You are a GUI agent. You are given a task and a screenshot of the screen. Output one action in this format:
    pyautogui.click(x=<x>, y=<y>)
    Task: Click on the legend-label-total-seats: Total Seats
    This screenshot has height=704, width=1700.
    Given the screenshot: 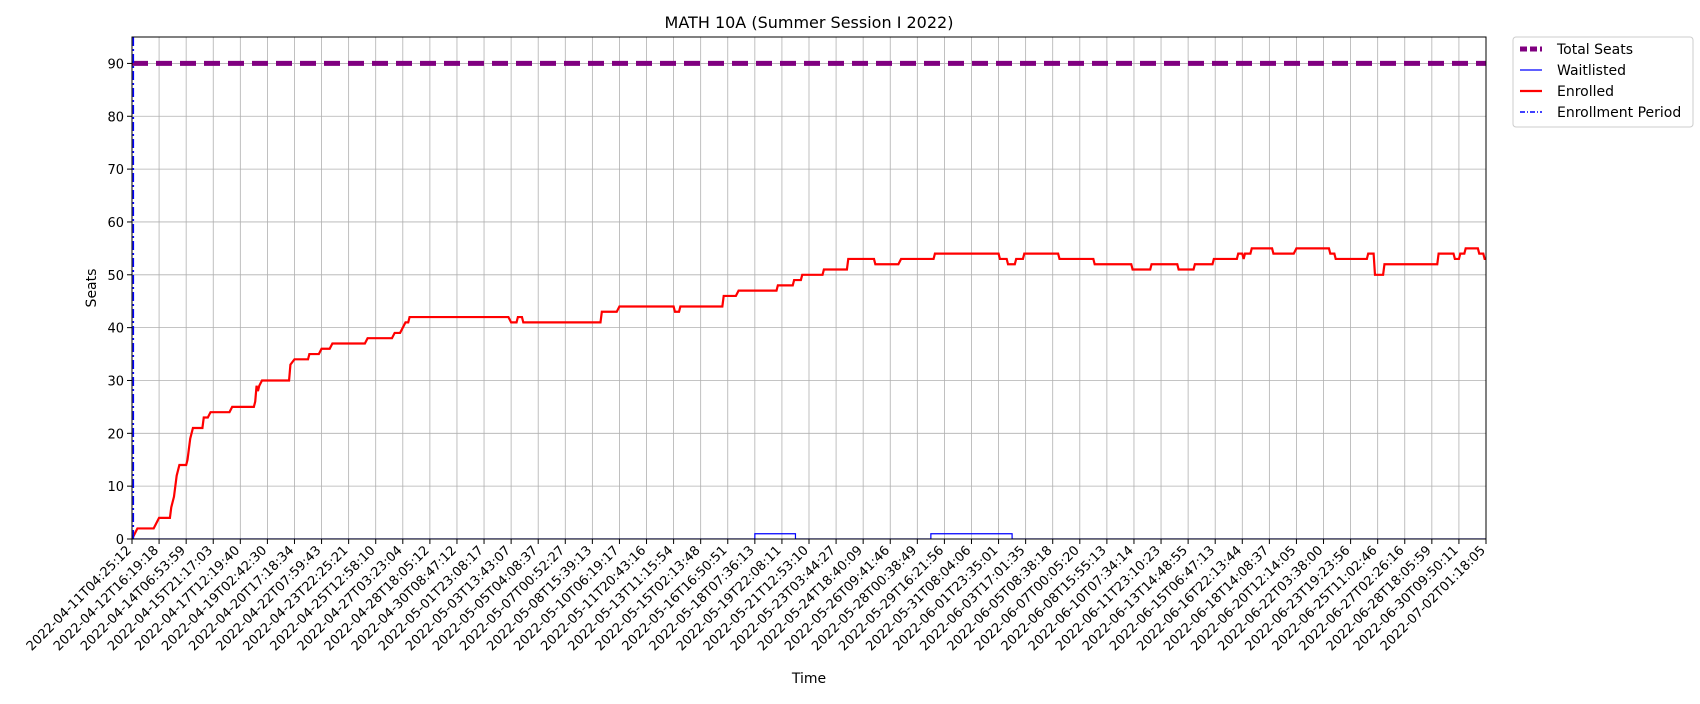 What is the action you would take?
    pyautogui.click(x=1594, y=50)
    